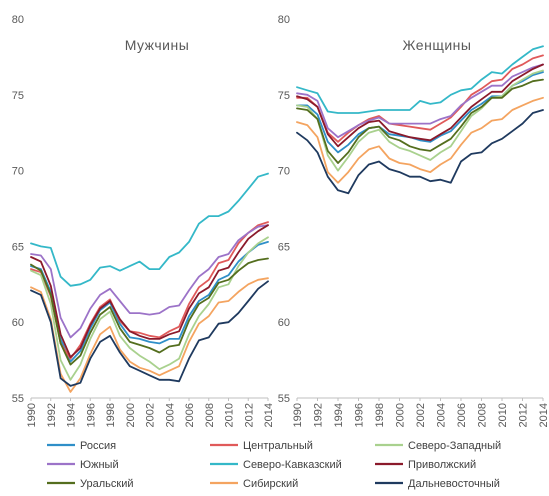 The width and height of the screenshot is (549, 496). What do you see at coordinates (442, 465) in the screenshot?
I see `legend-label: Приволжский` at bounding box center [442, 465].